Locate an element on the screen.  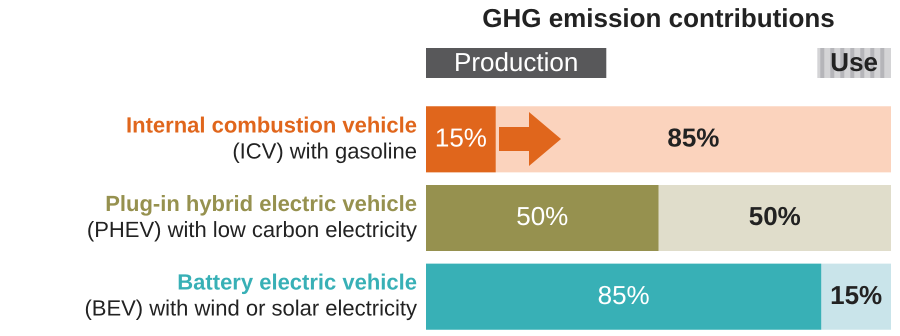
series-label: Production is located at coordinates (516, 62).